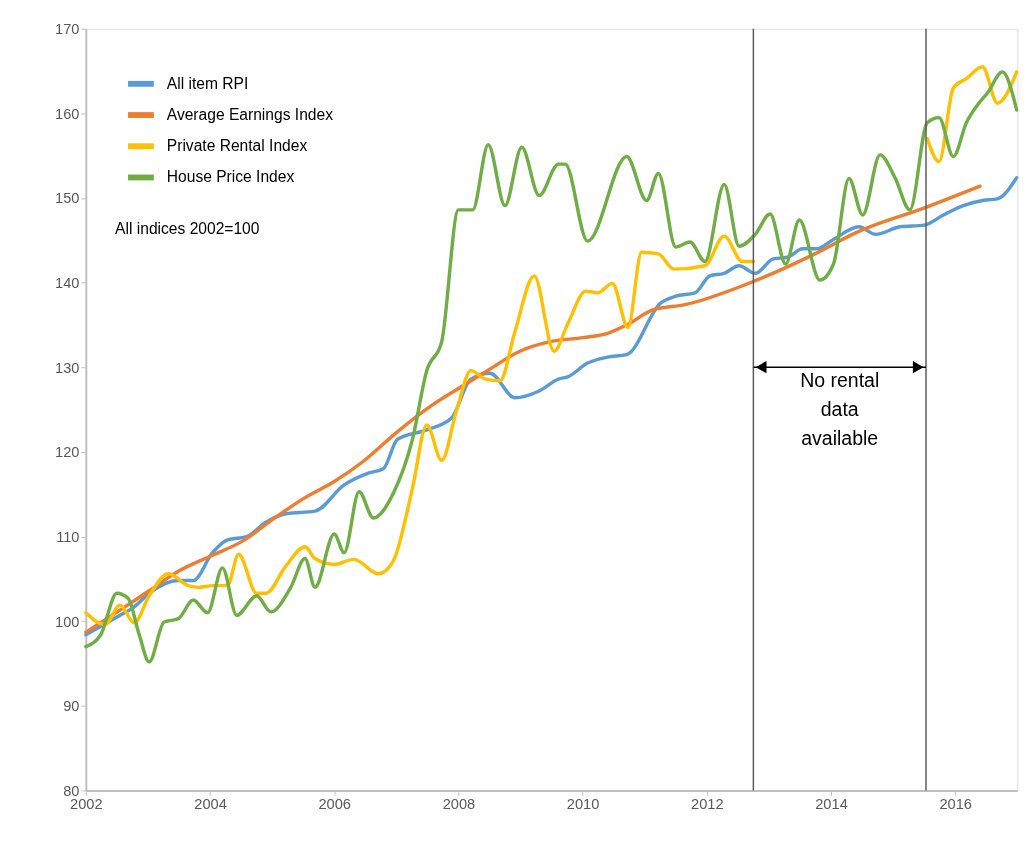 The image size is (1029, 841). What do you see at coordinates (71, 790) in the screenshot?
I see `y-tick-label: 80` at bounding box center [71, 790].